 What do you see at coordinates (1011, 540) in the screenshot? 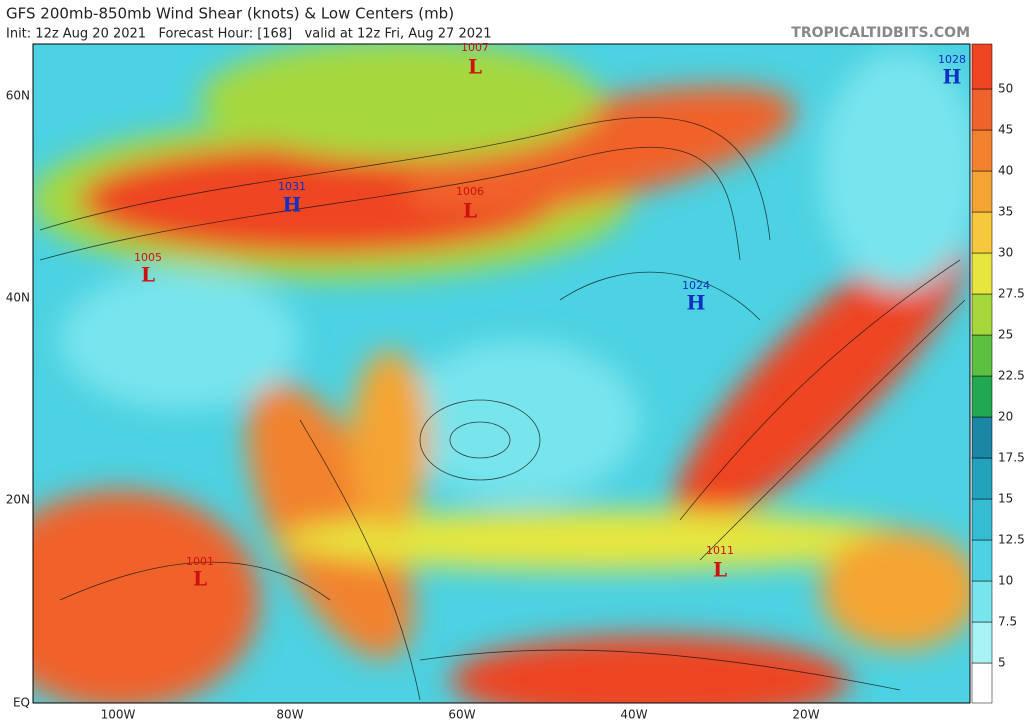
I see `colorbar-label: 12.5` at bounding box center [1011, 540].